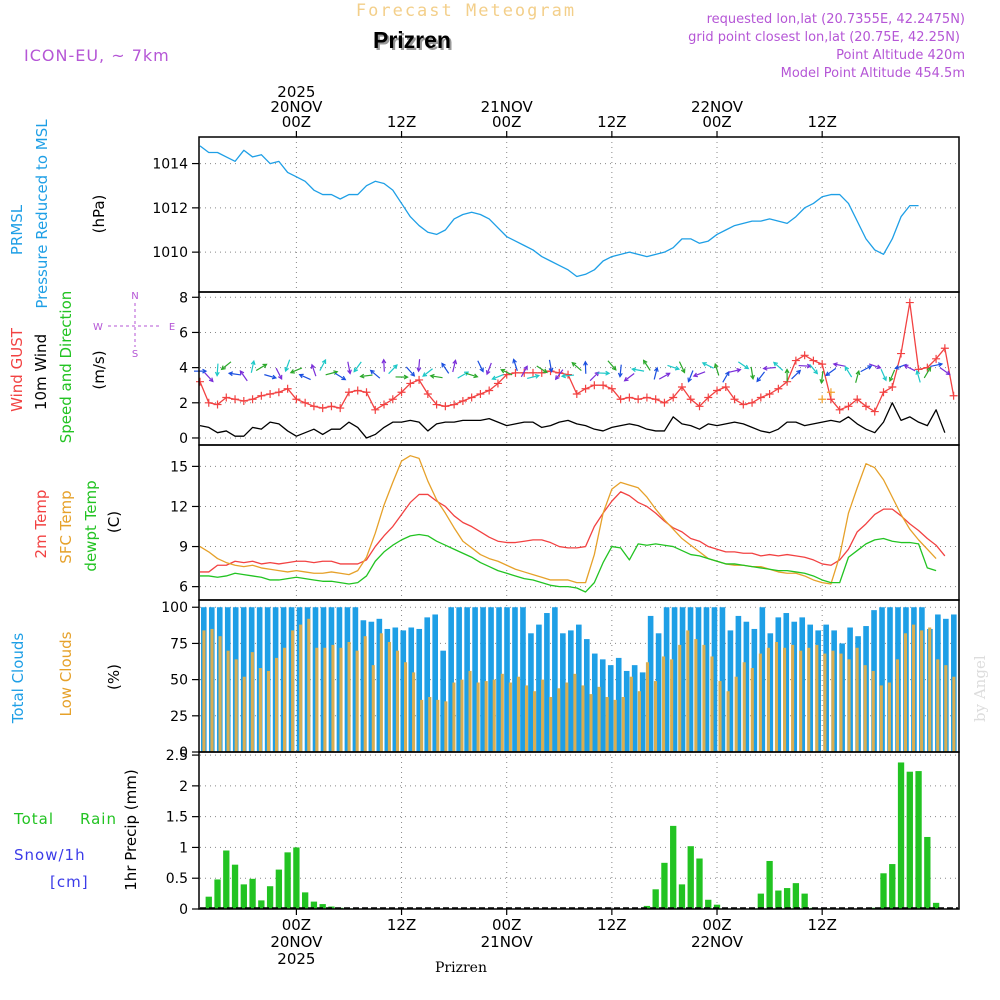 Image resolution: width=1000 pixels, height=1000 pixels. I want to click on clouds-ytick-label: 75, so click(179, 644).